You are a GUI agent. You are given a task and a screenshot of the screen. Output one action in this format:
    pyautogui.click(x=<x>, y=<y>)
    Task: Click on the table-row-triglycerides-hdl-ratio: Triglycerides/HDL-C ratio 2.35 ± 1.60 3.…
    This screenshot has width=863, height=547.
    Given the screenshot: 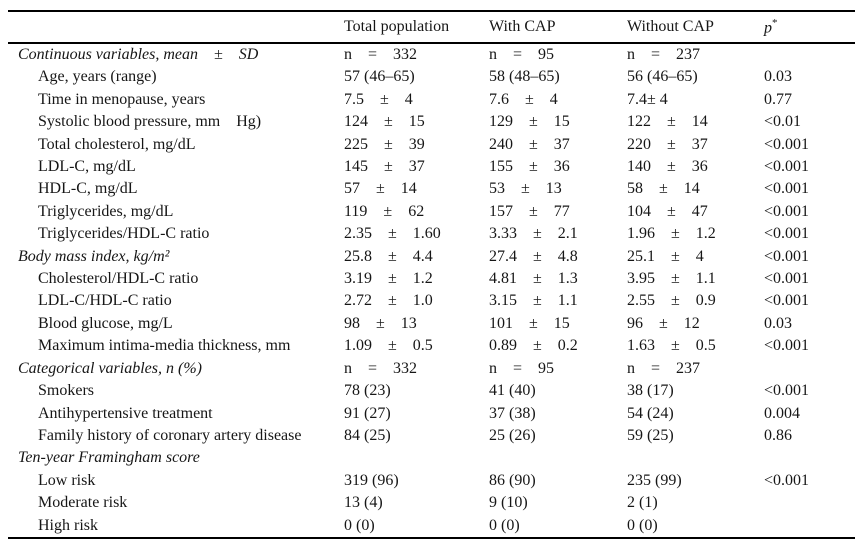 What is the action you would take?
    pyautogui.click(x=431, y=234)
    